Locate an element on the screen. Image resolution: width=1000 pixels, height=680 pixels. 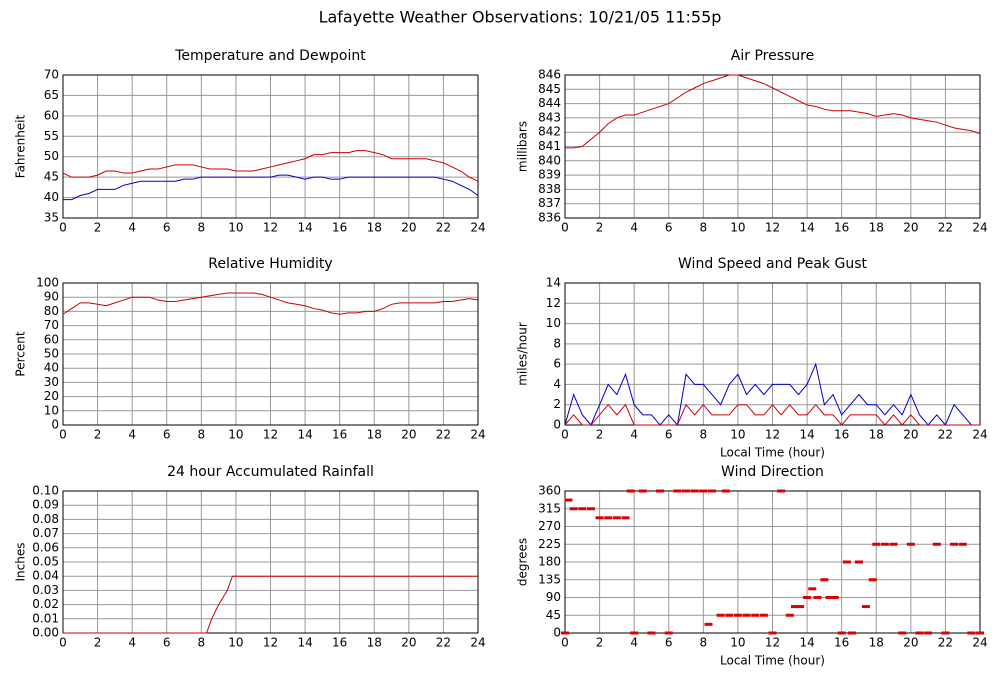
y-tick-label: 270 is located at coordinates (549, 526).